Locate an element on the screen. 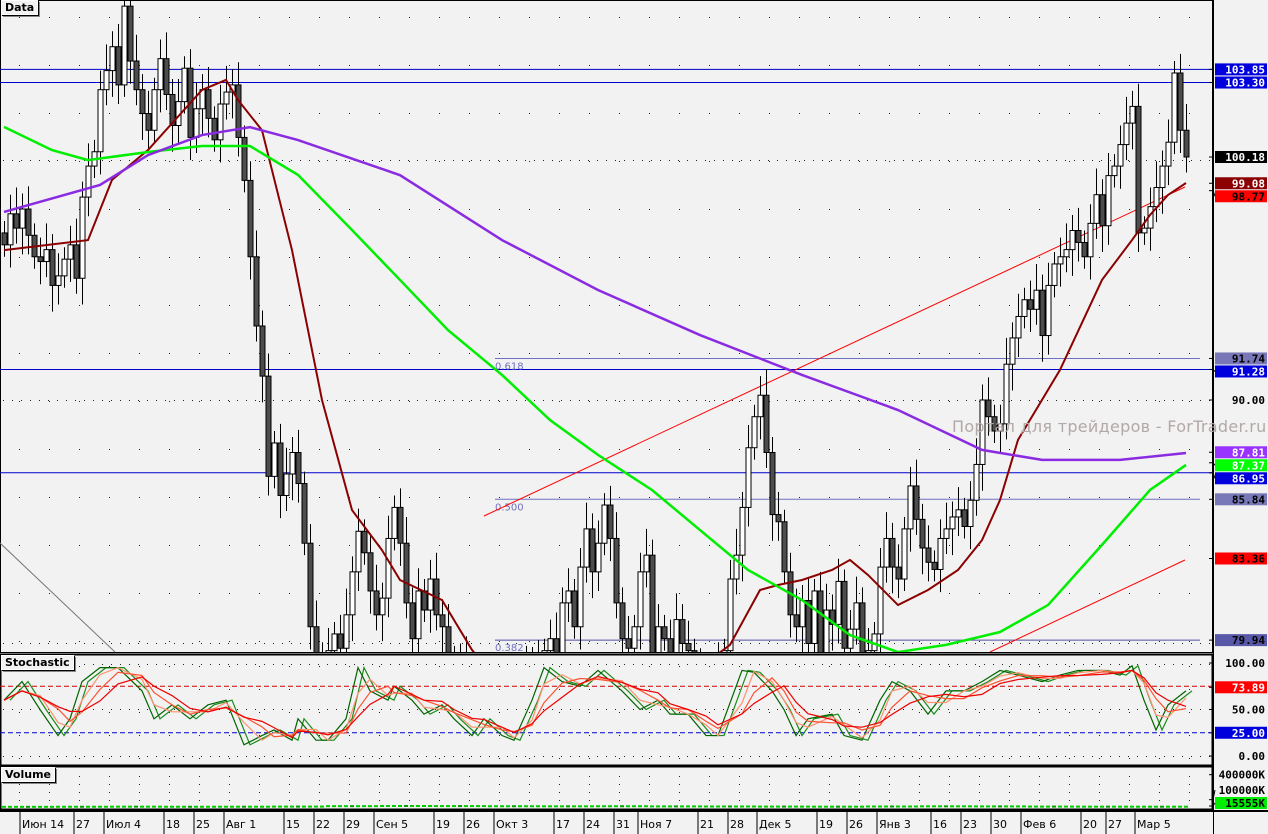 The image size is (1268, 834). price-tag: 100.18 is located at coordinates (1238, 157).